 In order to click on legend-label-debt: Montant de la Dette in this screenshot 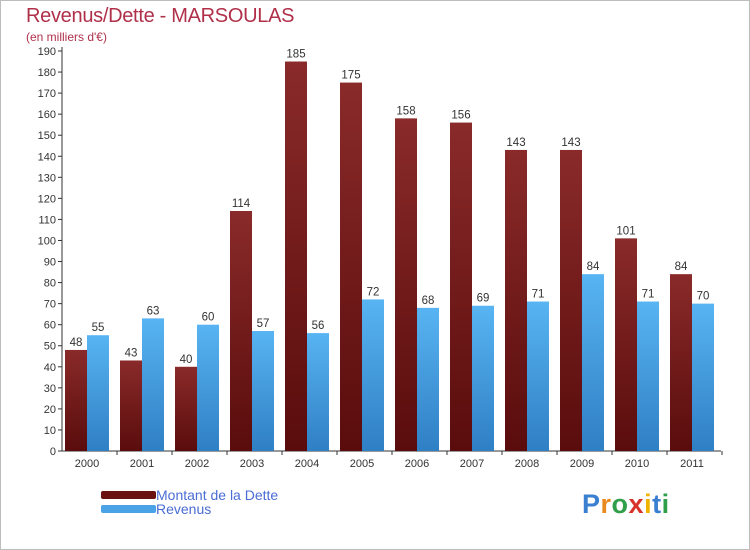, I will do `click(217, 495)`.